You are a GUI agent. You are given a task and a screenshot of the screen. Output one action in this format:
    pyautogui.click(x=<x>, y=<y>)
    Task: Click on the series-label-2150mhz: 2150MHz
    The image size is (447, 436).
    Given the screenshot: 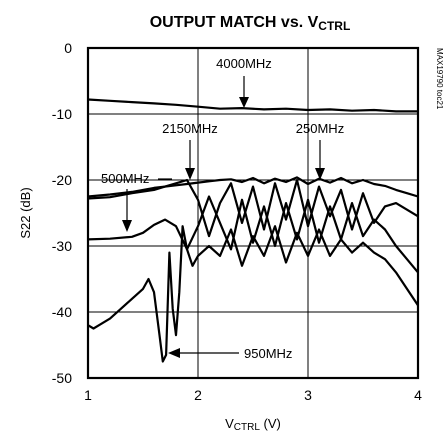 What is the action you would take?
    pyautogui.click(x=190, y=128)
    